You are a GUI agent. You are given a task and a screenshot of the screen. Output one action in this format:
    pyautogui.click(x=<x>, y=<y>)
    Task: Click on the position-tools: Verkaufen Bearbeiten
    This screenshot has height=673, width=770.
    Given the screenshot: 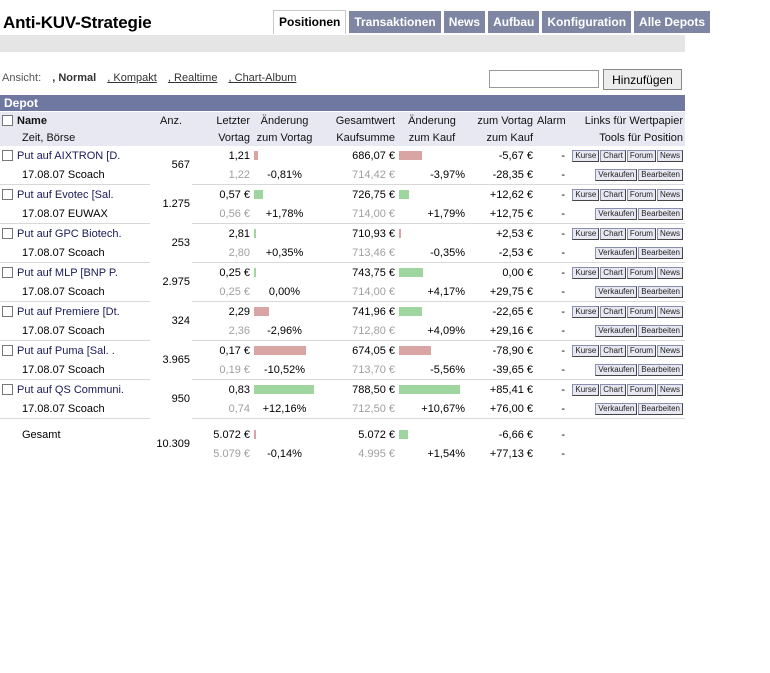 What is the action you would take?
    pyautogui.click(x=626, y=292)
    